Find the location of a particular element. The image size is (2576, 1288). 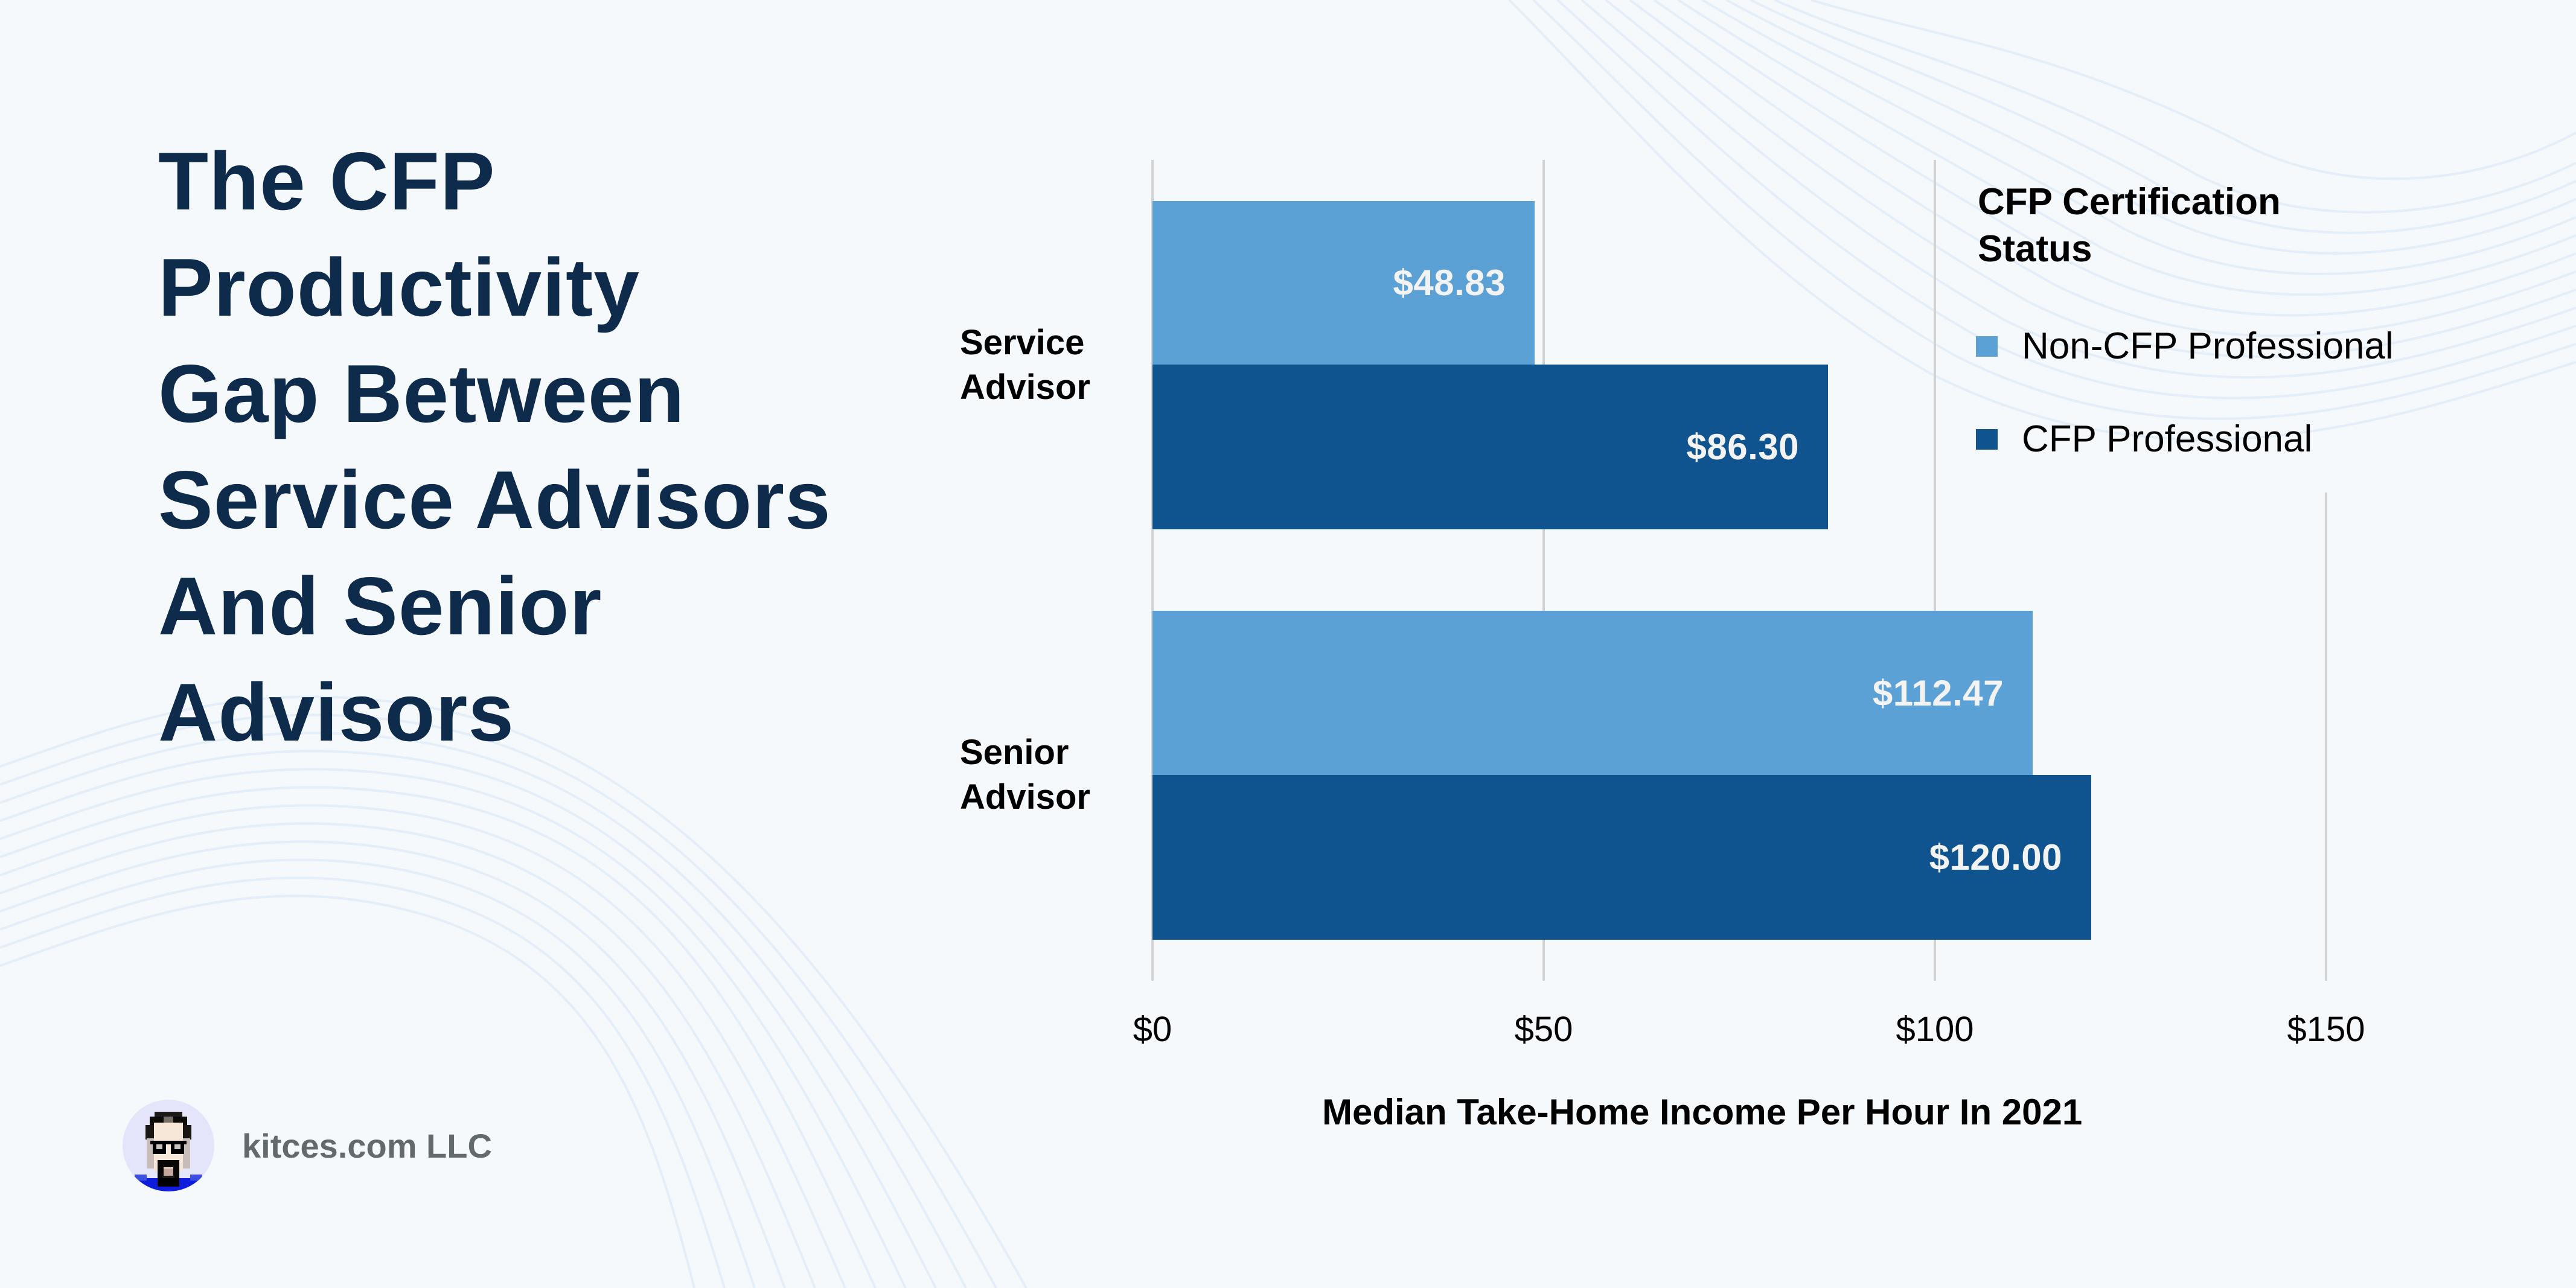

legend-title-line: Status is located at coordinates (2035, 249).